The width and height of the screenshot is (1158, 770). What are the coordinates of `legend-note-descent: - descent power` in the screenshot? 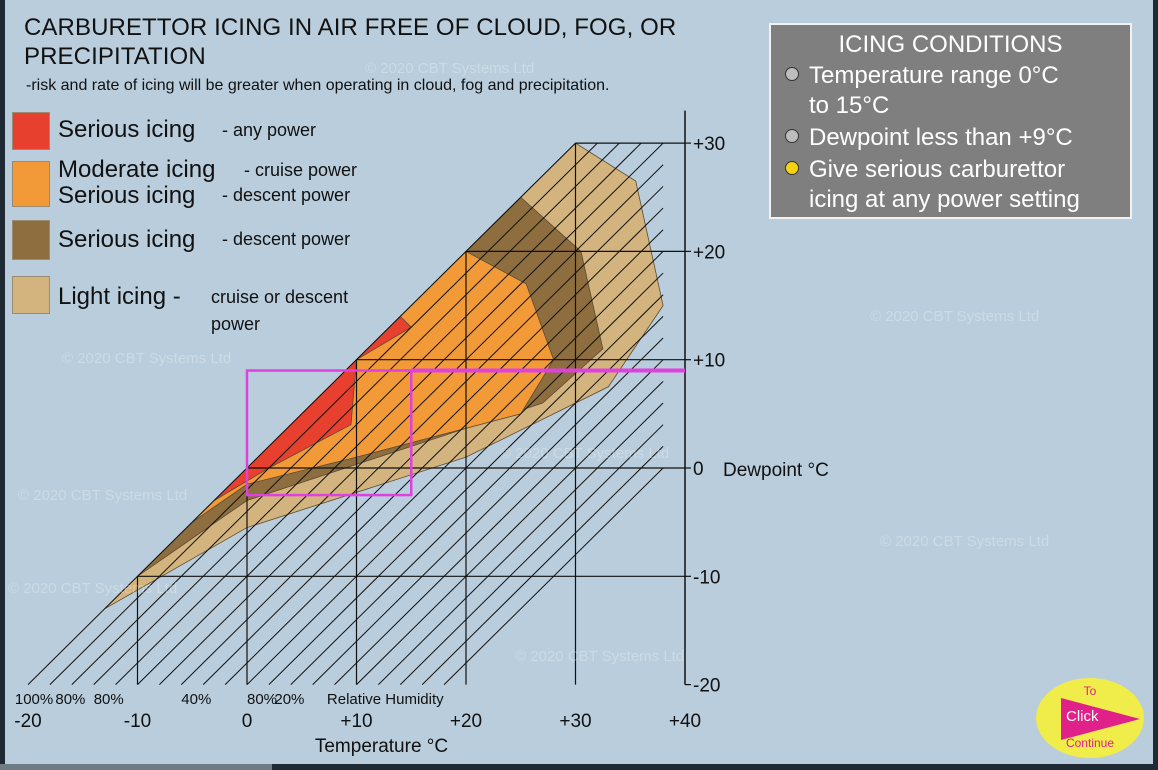 It's located at (286, 239).